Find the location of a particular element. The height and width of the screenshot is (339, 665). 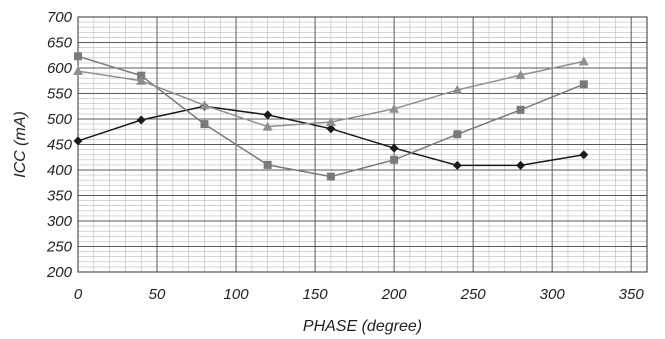

y-tick-label: 300 is located at coordinates (60, 221).